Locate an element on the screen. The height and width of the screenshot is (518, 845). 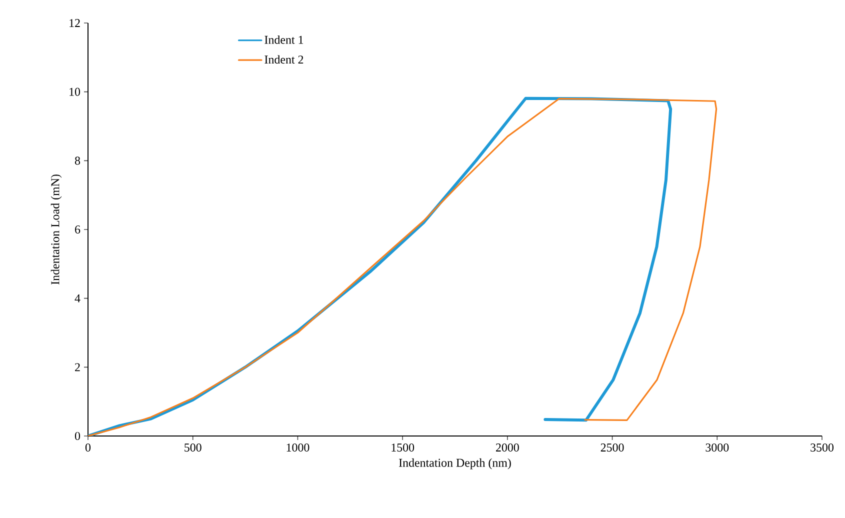
y-axis-title: Indentation Load (mN) is located at coordinates (56, 229).